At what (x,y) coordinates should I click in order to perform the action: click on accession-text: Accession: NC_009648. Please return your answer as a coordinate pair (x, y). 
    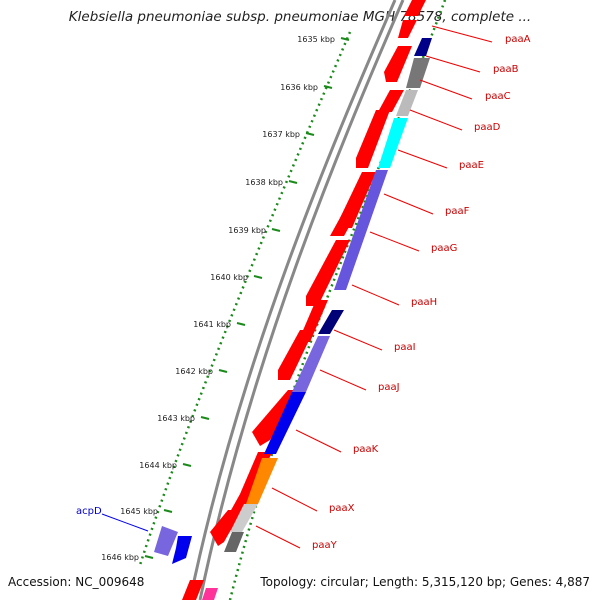
    Looking at the image, I should click on (76, 582).